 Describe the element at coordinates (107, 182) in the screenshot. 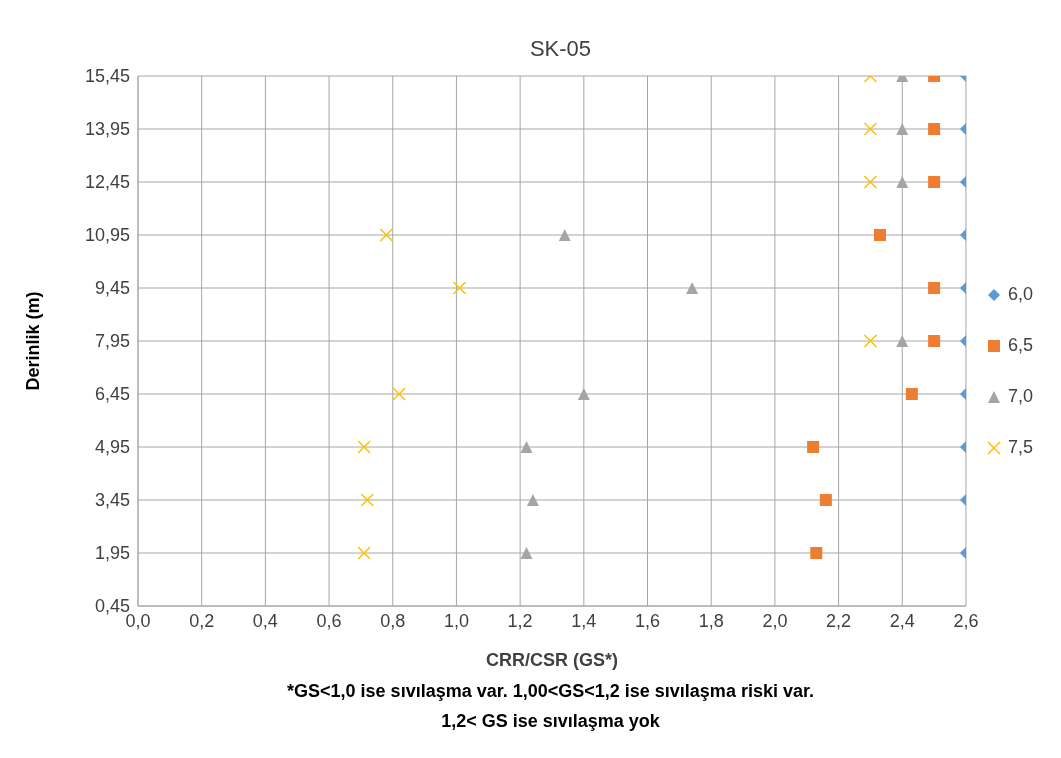

I see `y-tick-label: 12,45` at that location.